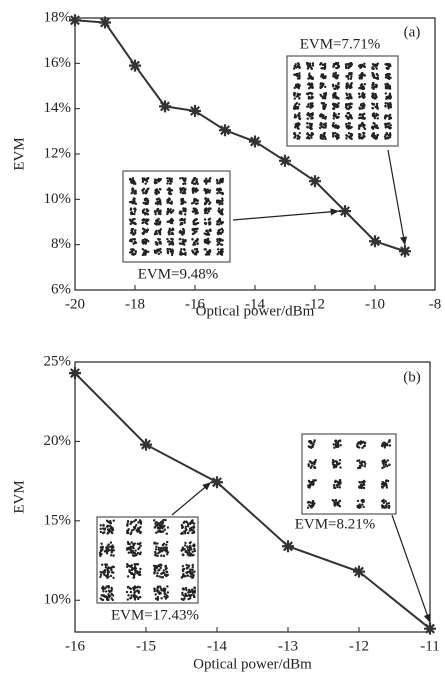  I want to click on star-marker, so click(75, 373).